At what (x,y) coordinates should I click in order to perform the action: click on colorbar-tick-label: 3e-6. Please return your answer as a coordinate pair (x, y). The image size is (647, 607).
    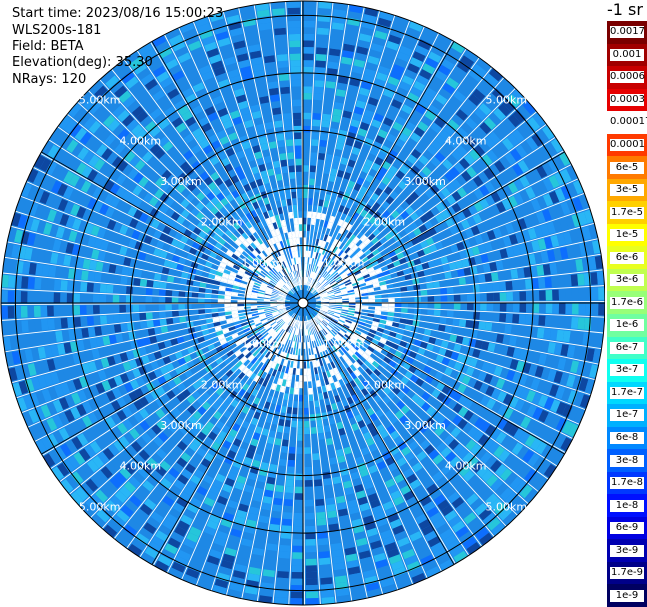
    Looking at the image, I should click on (627, 280).